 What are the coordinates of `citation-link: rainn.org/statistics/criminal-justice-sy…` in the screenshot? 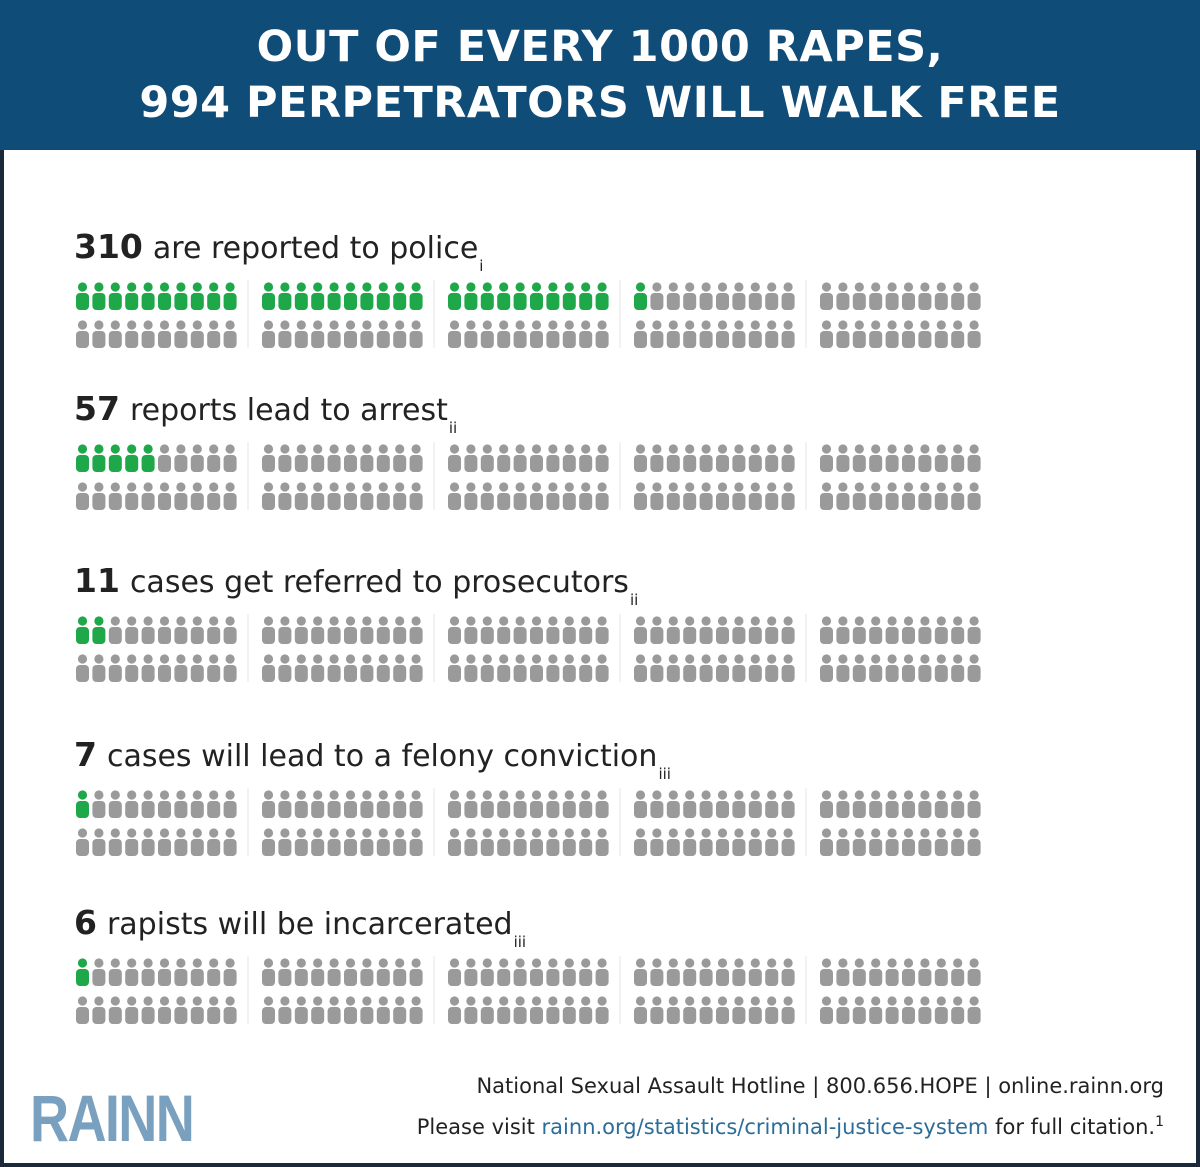 It's located at (765, 1127).